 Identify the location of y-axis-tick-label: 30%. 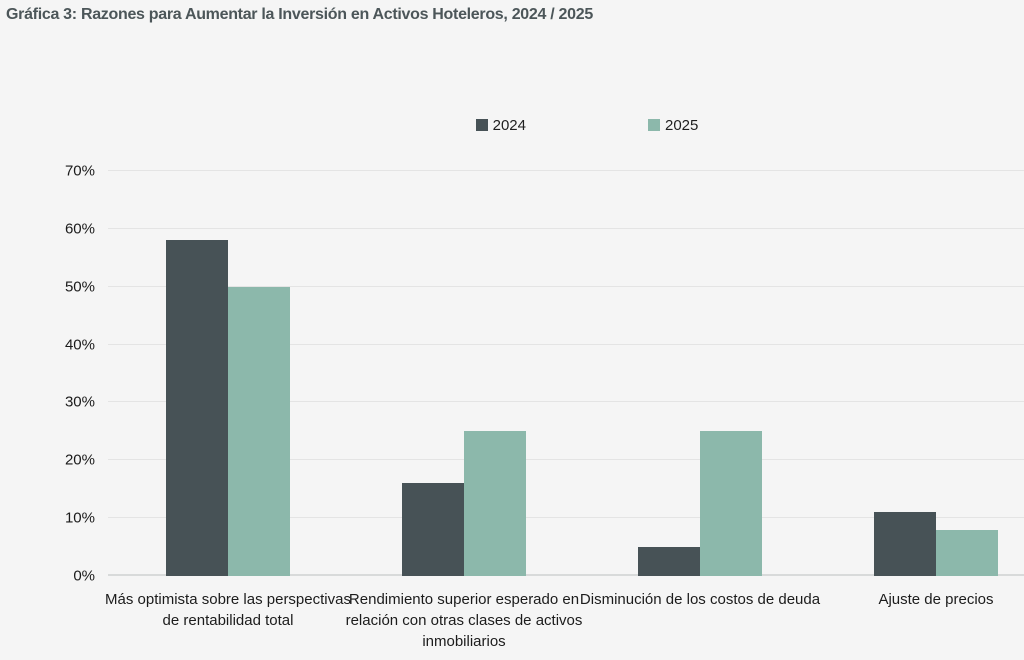
(79, 402).